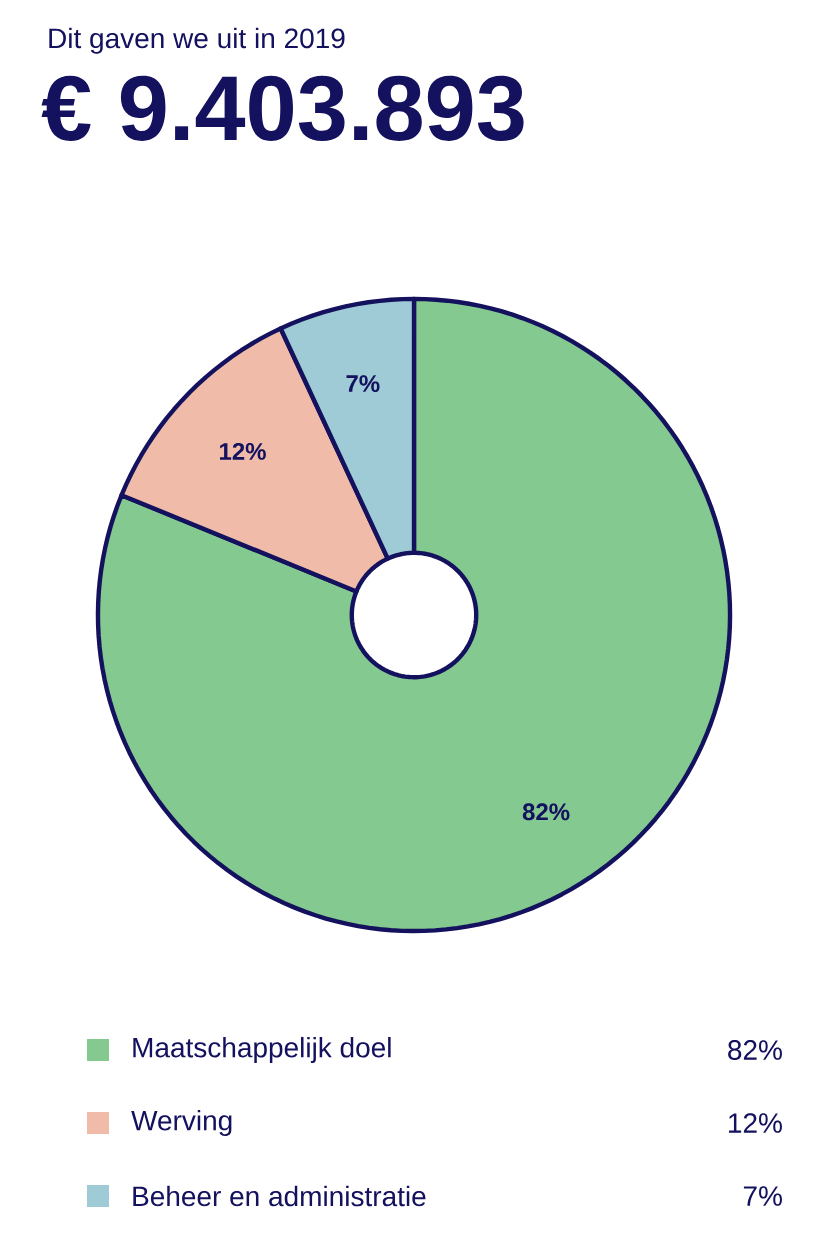  Describe the element at coordinates (282, 108) in the screenshot. I see `chart-subtitle: € 9.403.893` at that location.